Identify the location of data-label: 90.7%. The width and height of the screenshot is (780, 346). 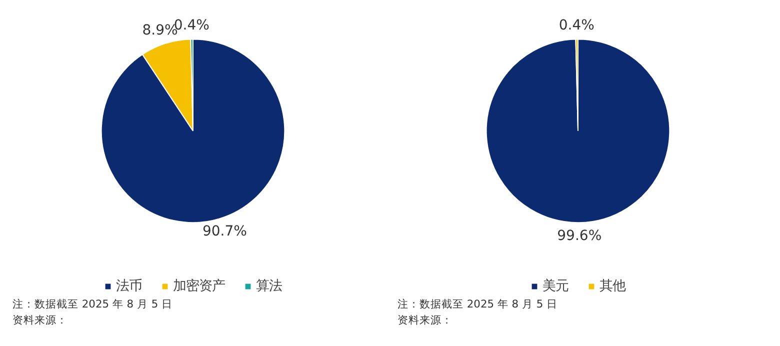
(224, 232).